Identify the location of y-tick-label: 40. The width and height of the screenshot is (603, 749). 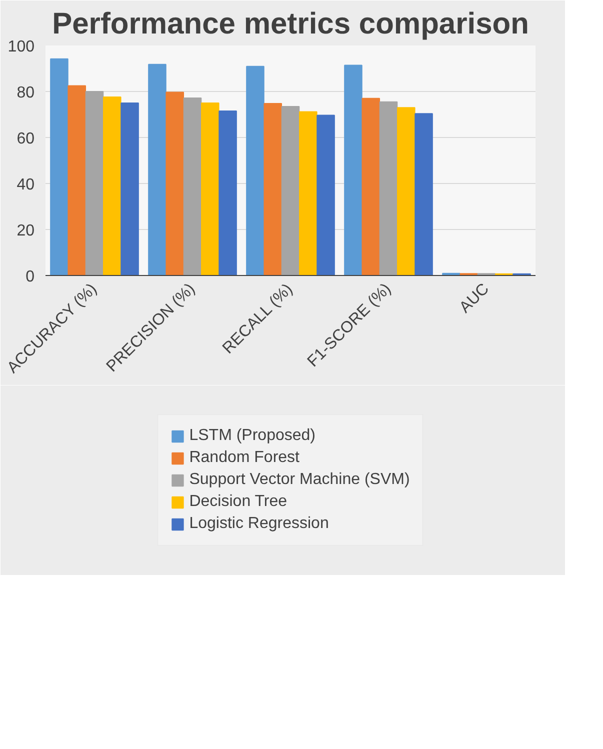
(25, 185).